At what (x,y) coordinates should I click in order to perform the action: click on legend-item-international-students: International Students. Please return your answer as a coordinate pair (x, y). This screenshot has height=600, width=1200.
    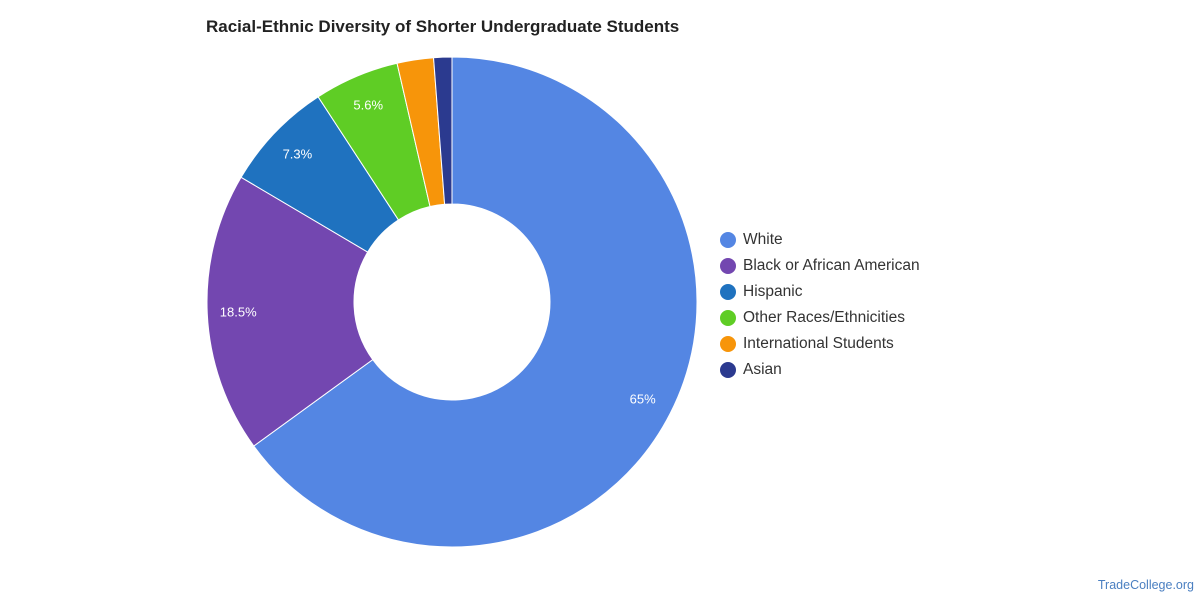
    Looking at the image, I should click on (820, 344).